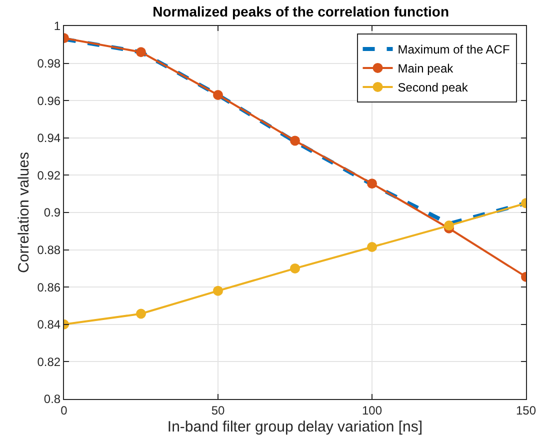 This screenshot has width=547, height=448. What do you see at coordinates (301, 12) in the screenshot?
I see `chart-title: Normalized peaks of the correlation function` at bounding box center [301, 12].